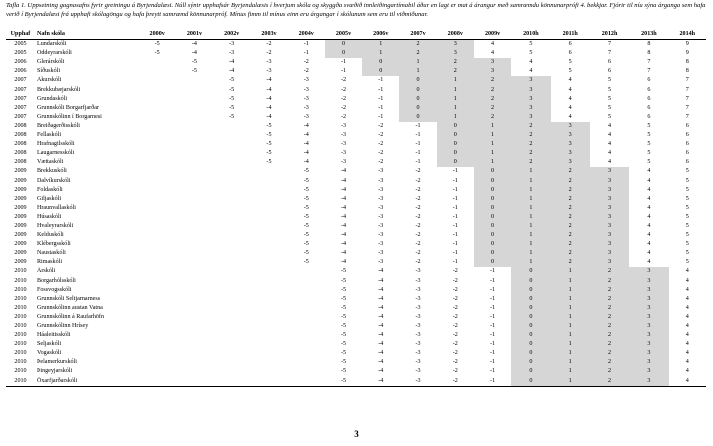 This screenshot has width=713, height=446. I want to click on table-row: 2009 Klébergsskóli -5 -4 -3 -2 -1 0 1 2 3 4 5, so click(356, 245).